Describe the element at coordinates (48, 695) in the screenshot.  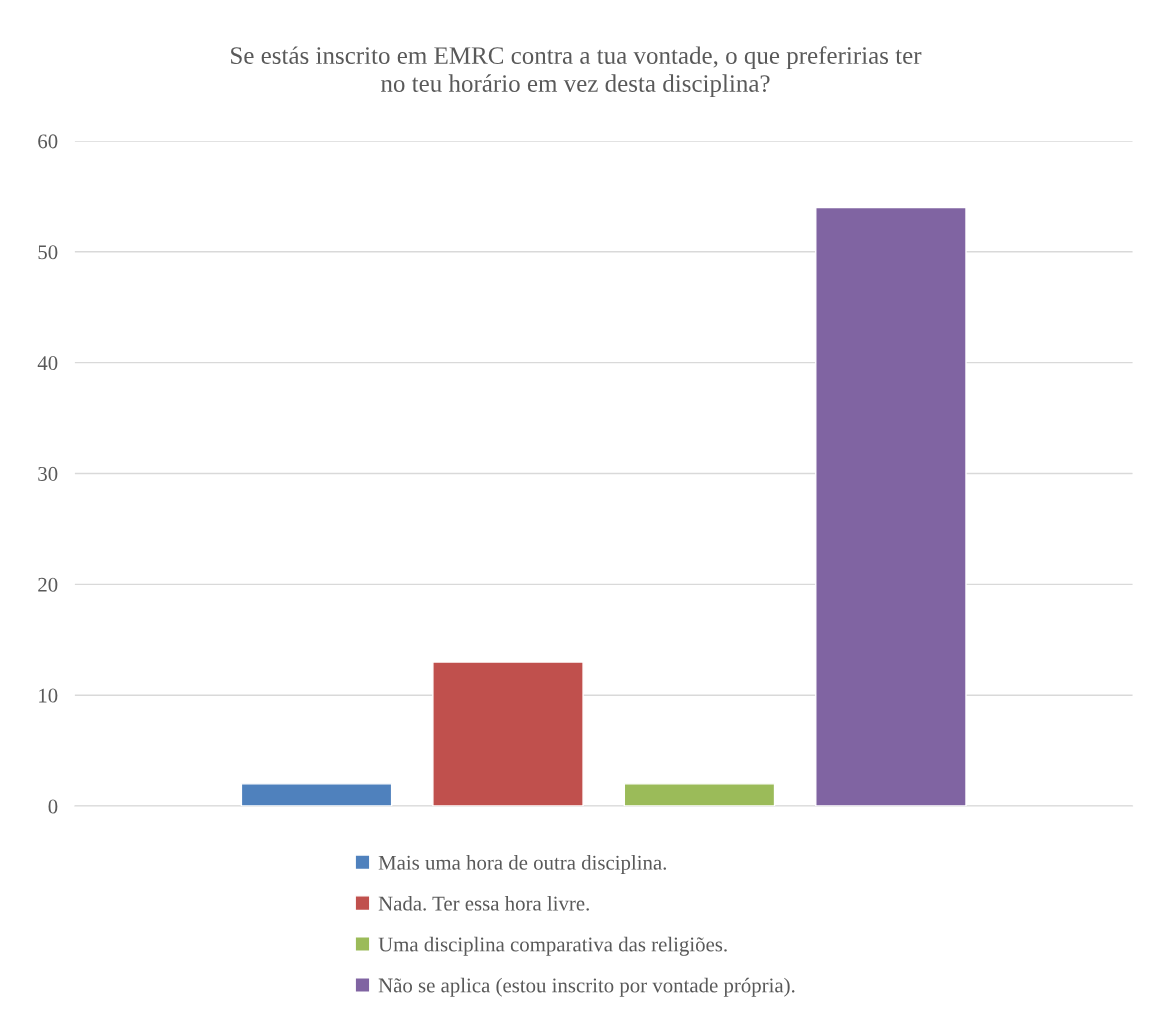
I see `y-tick-label: 10` at that location.